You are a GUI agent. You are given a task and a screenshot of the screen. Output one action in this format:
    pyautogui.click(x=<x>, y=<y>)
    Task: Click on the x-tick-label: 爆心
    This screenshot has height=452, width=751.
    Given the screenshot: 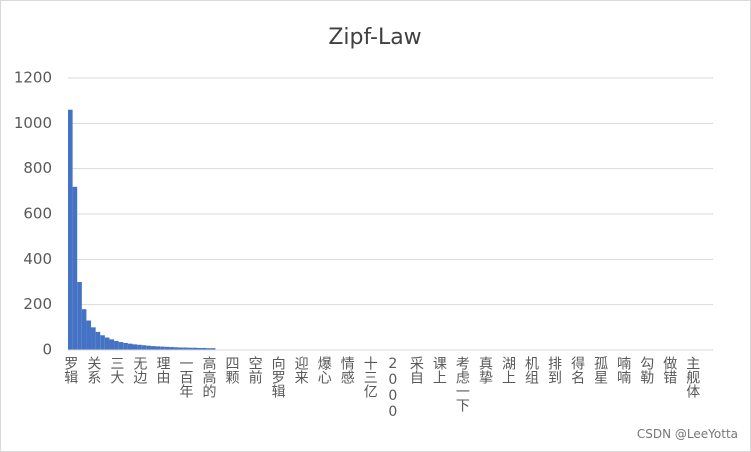 What is the action you would take?
    pyautogui.click(x=324, y=370)
    